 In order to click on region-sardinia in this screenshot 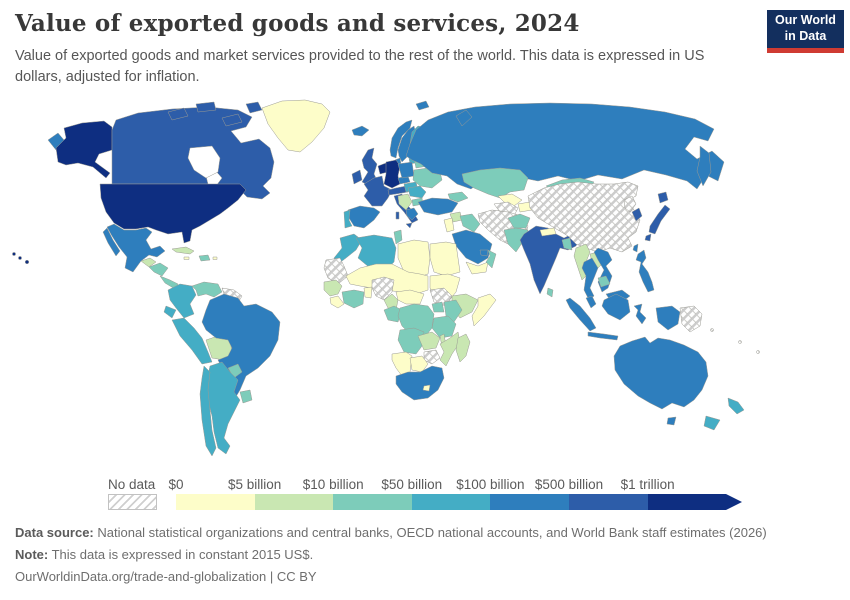, I will do `click(397, 215)`.